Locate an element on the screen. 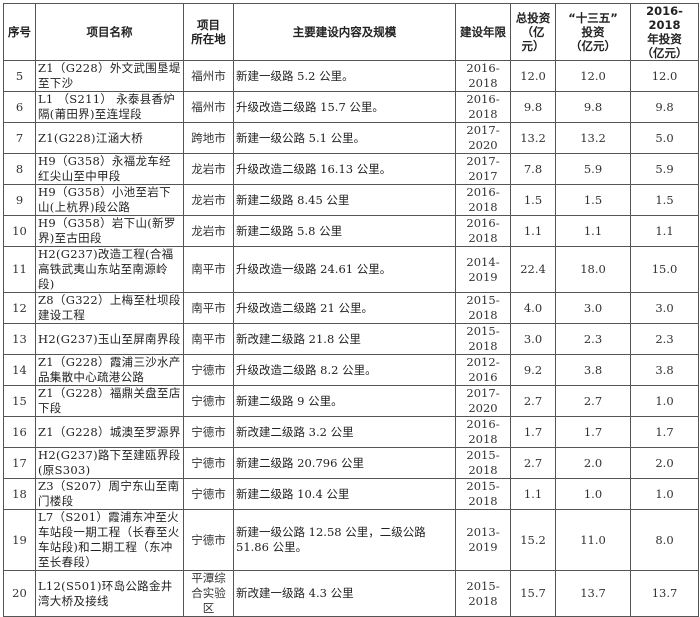 The width and height of the screenshot is (700, 617). total-investment-cell: 15.2 is located at coordinates (533, 540).